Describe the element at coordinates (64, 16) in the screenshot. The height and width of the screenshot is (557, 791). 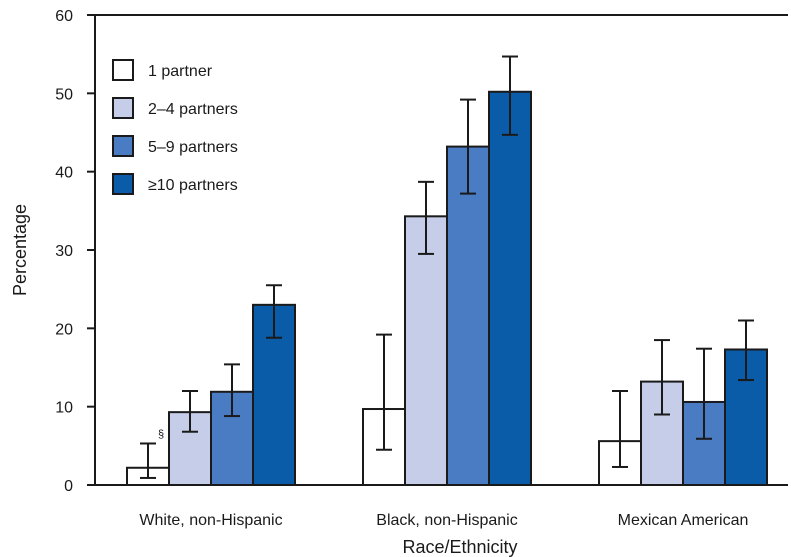
I see `y-tick-label: 60` at that location.